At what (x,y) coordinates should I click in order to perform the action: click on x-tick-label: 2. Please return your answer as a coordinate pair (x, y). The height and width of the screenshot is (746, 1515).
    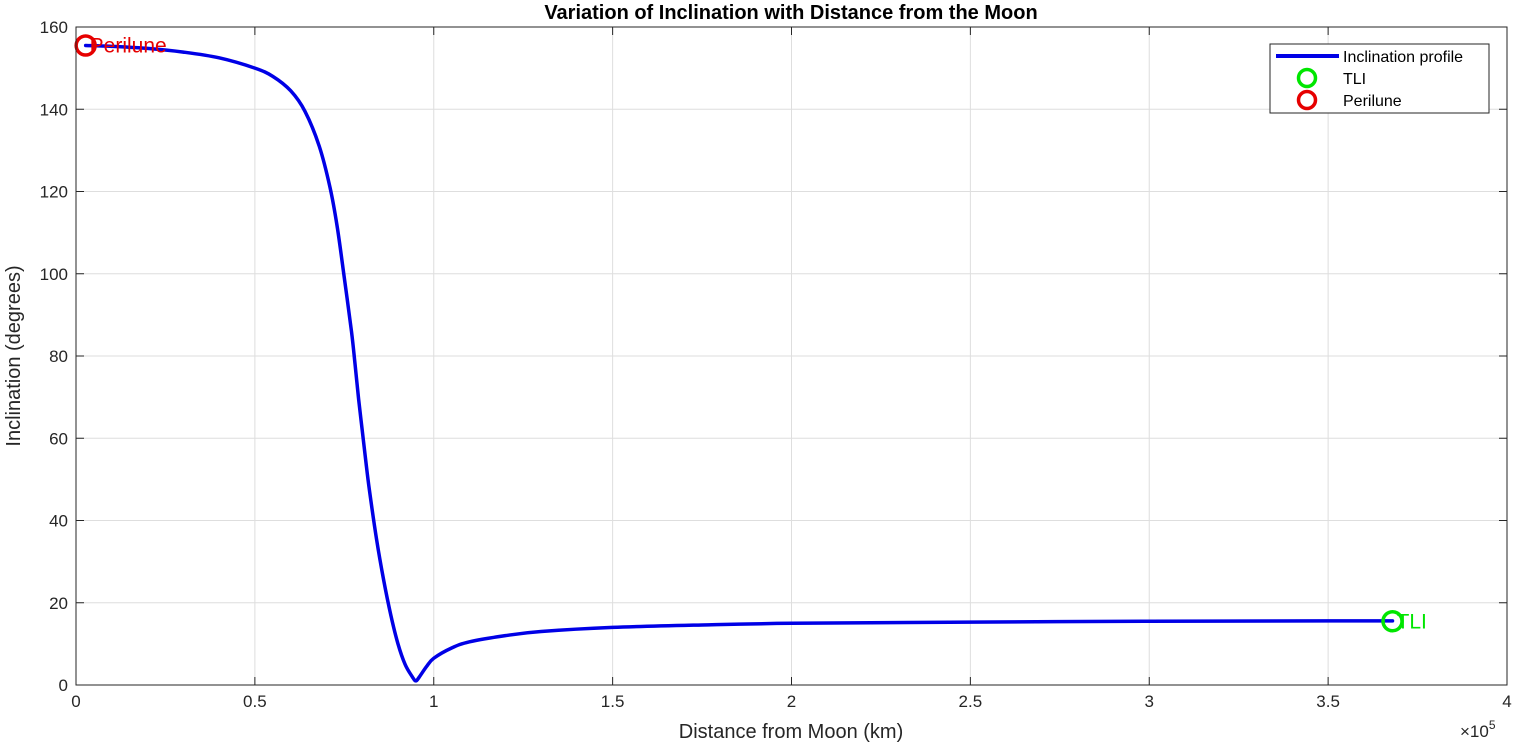
    Looking at the image, I should click on (791, 701).